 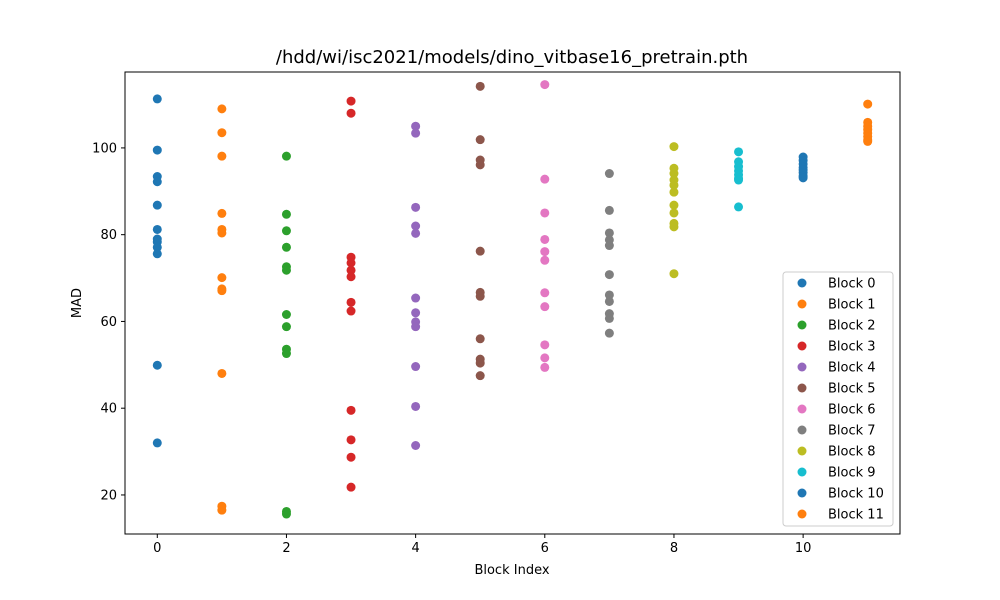 I want to click on y-tick-label: 100, so click(x=104, y=148).